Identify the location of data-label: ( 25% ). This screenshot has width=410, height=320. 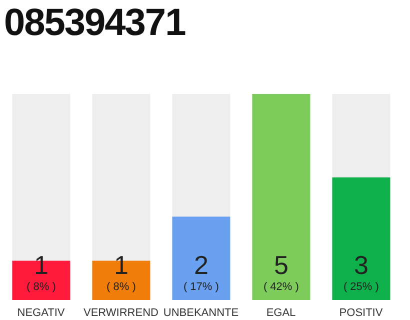
(361, 287).